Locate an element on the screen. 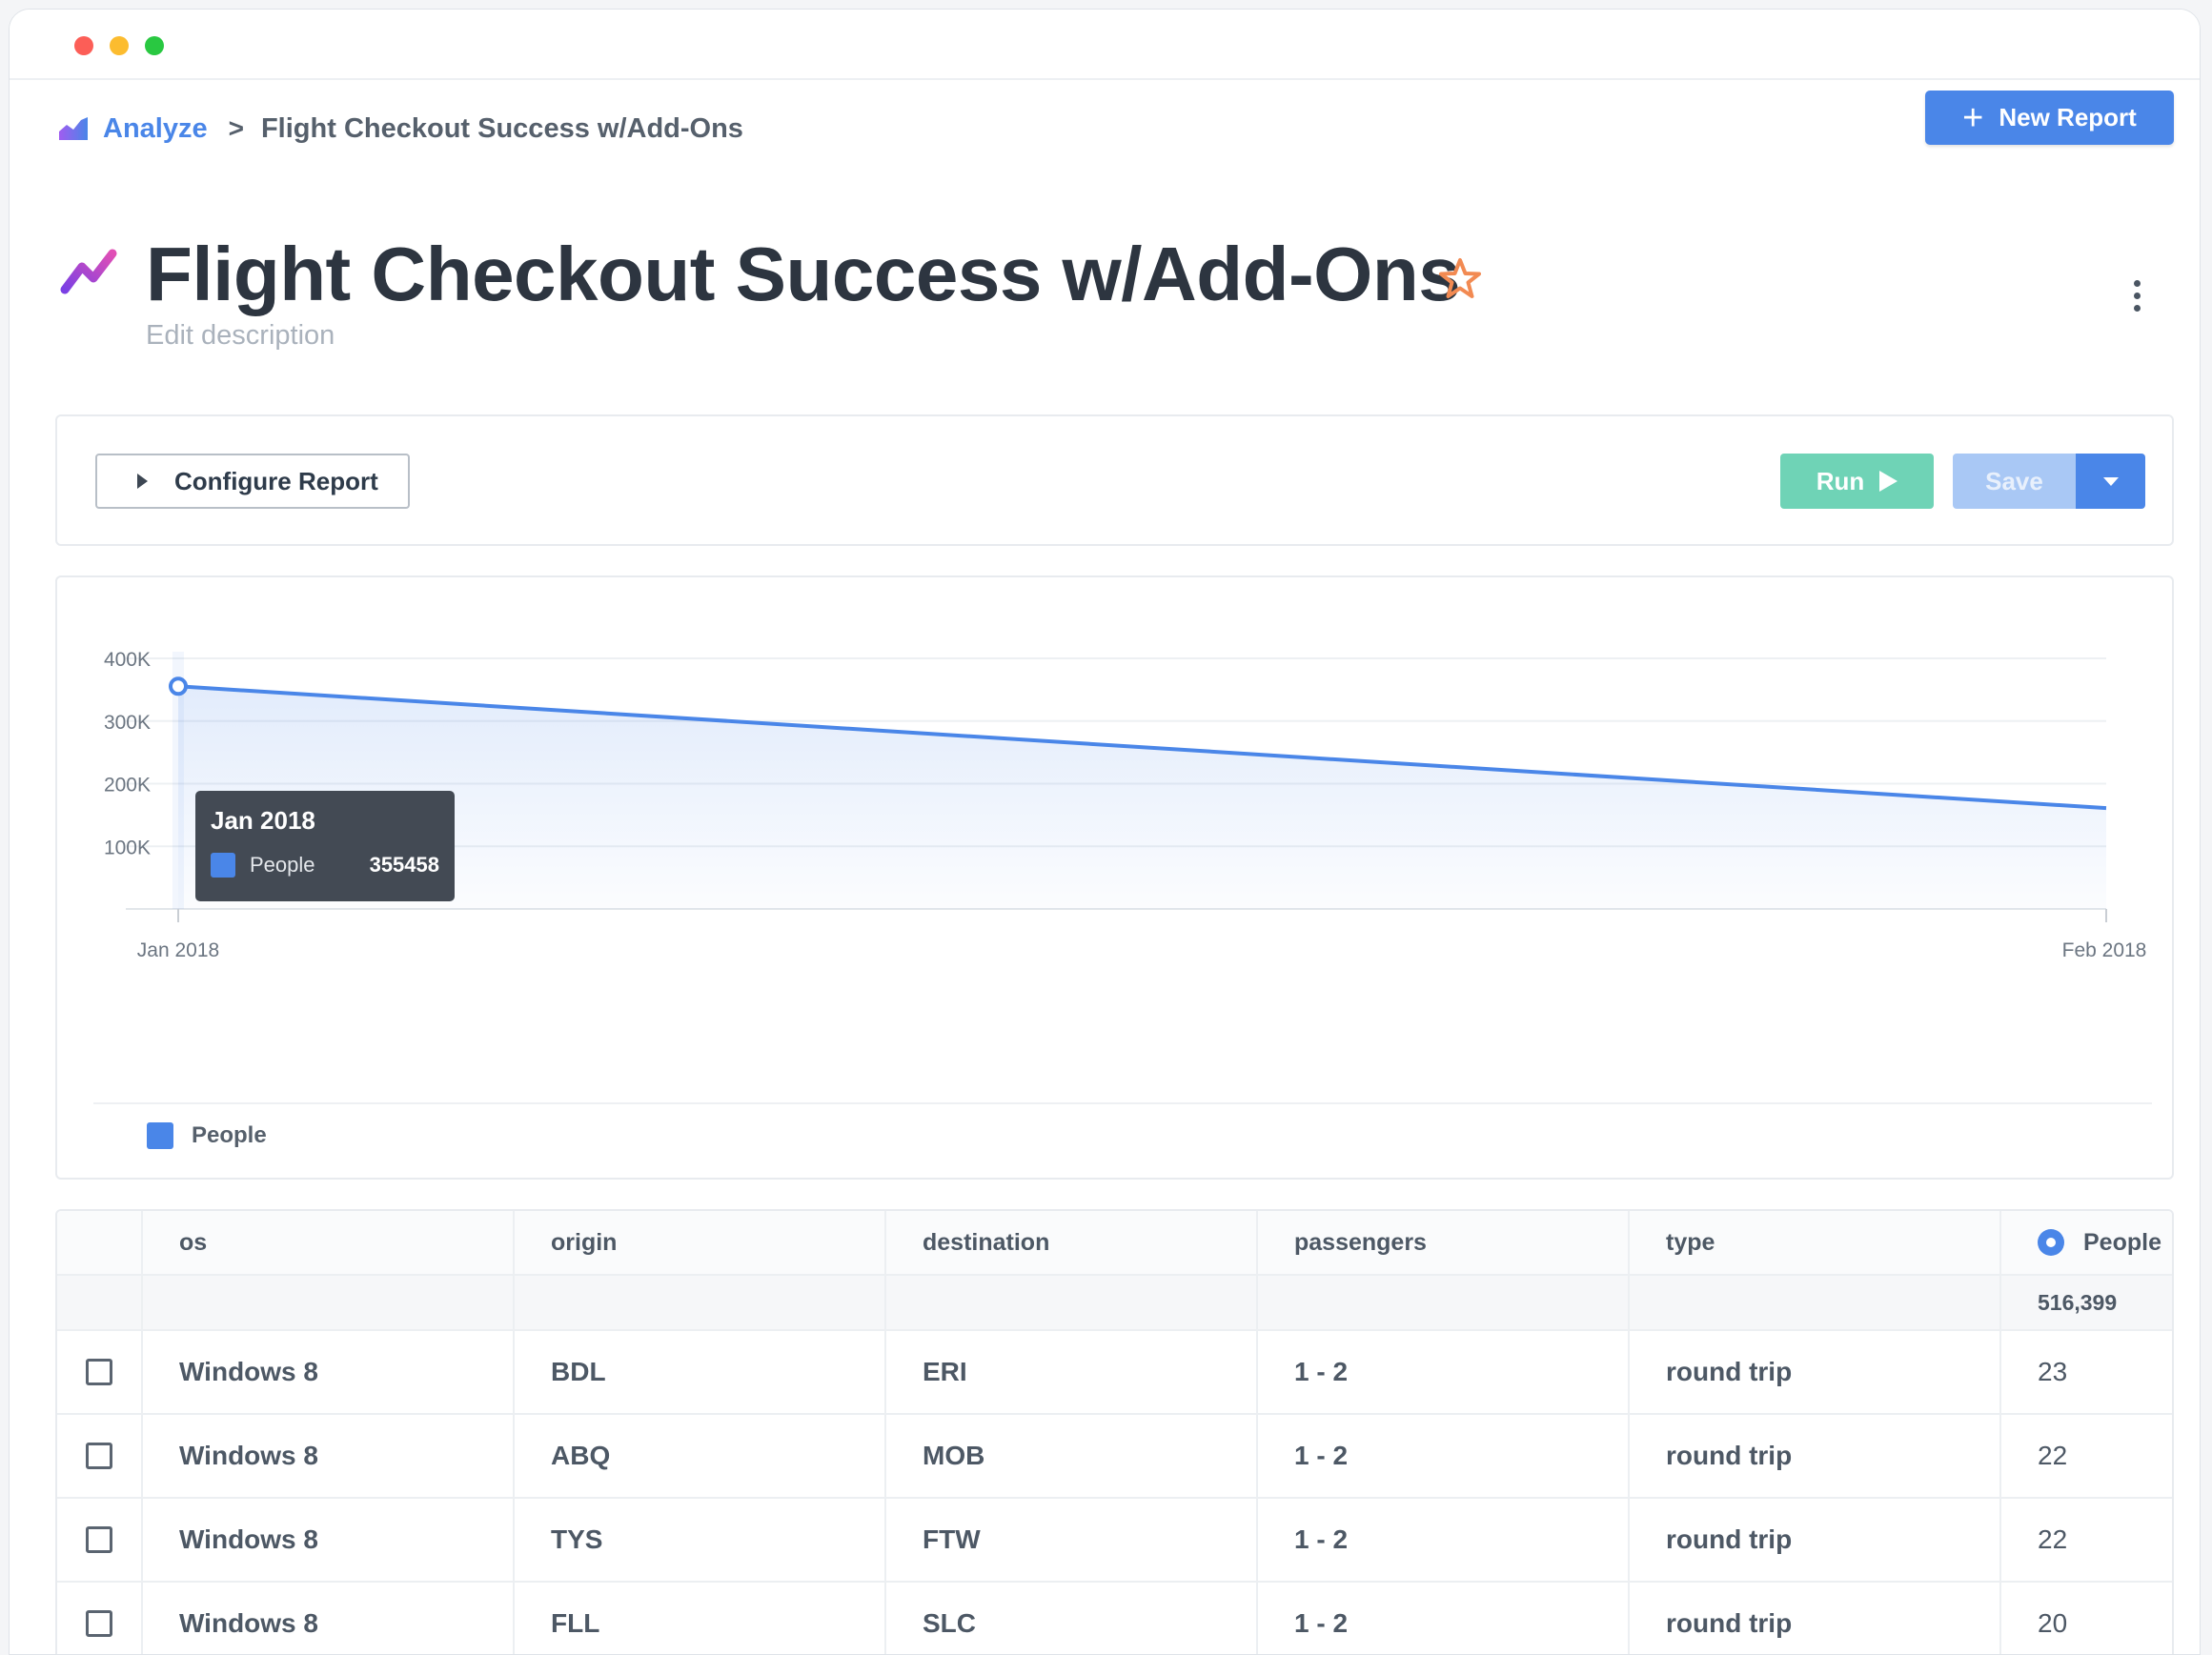 The image size is (2212, 1655). chevron-down-icon is located at coordinates (2110, 481).